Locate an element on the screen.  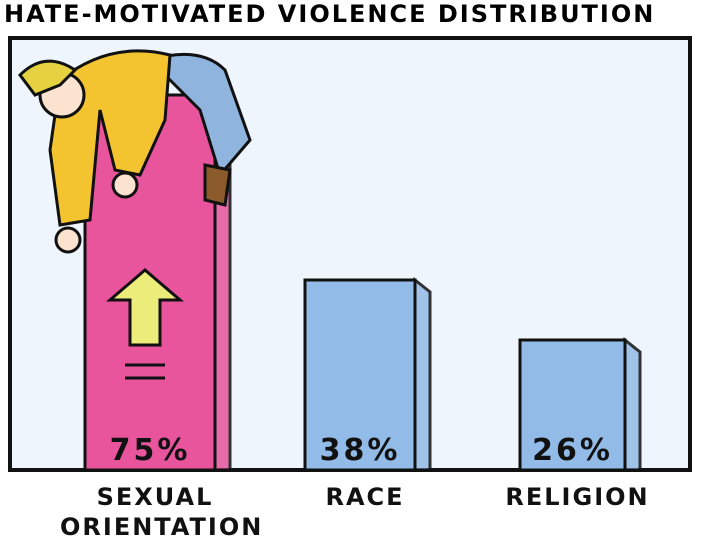
chart-title: HATE-MOTIVATED VIOLENCE DISTRIBUTION is located at coordinates (329, 14).